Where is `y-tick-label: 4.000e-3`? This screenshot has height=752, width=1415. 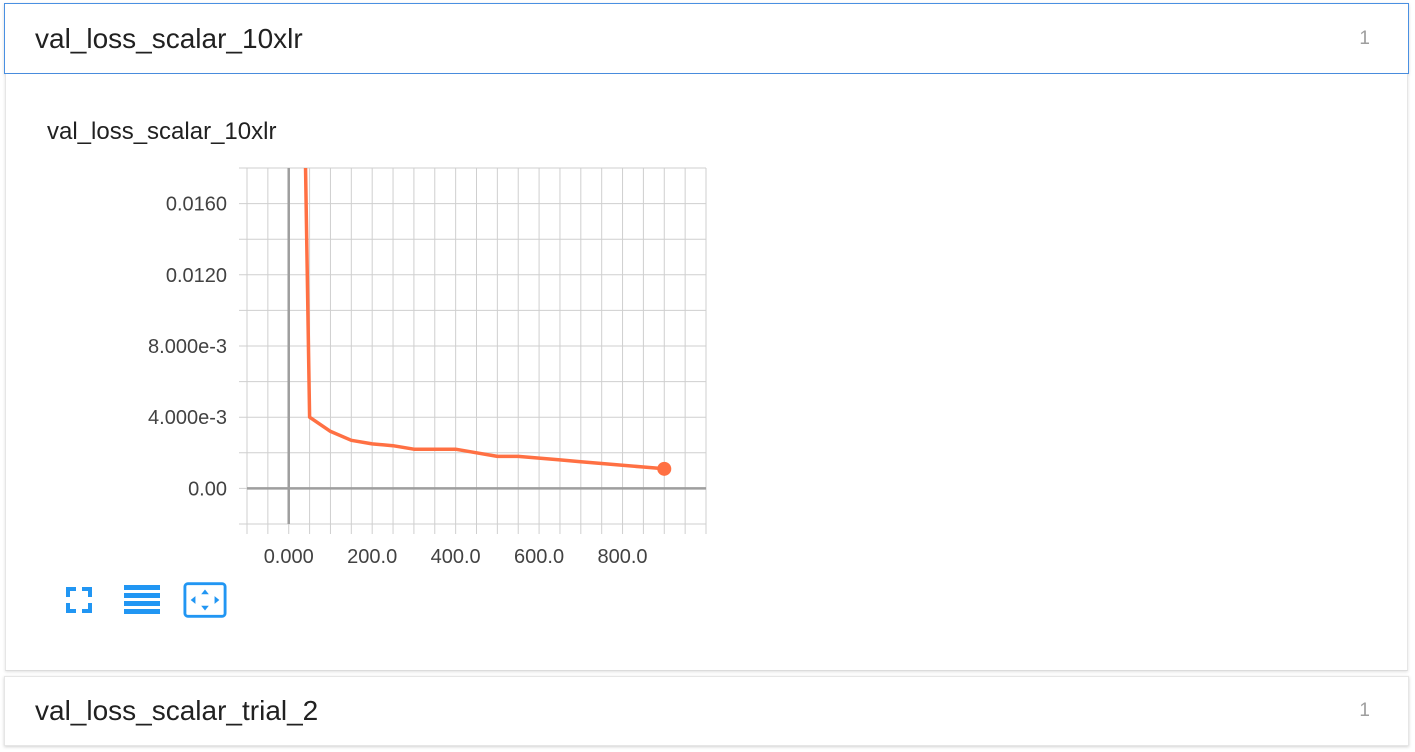
y-tick-label: 4.000e-3 is located at coordinates (187, 418).